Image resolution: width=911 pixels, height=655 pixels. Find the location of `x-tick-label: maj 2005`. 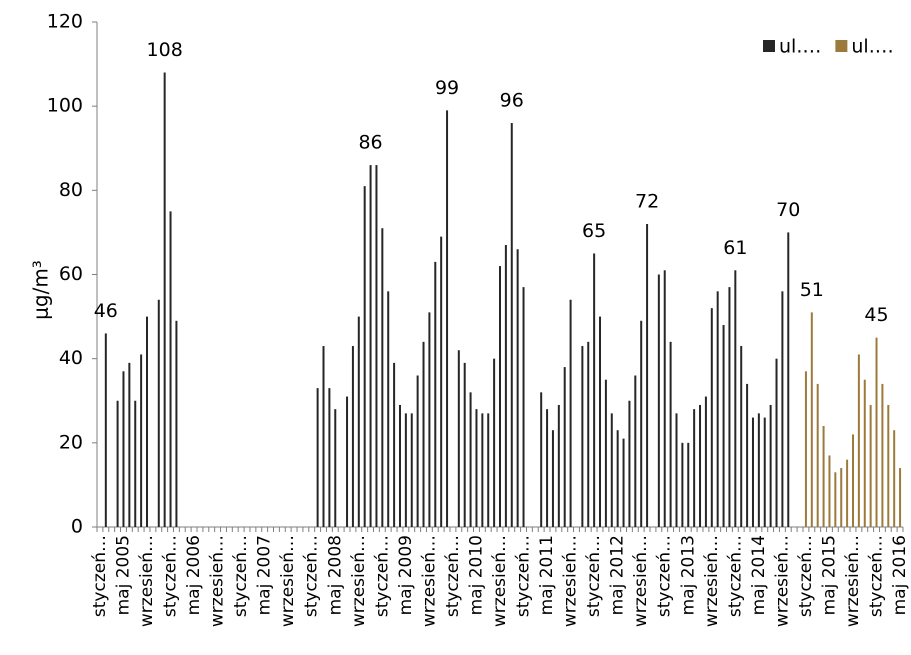

x-tick-label: maj 2005 is located at coordinates (123, 575).